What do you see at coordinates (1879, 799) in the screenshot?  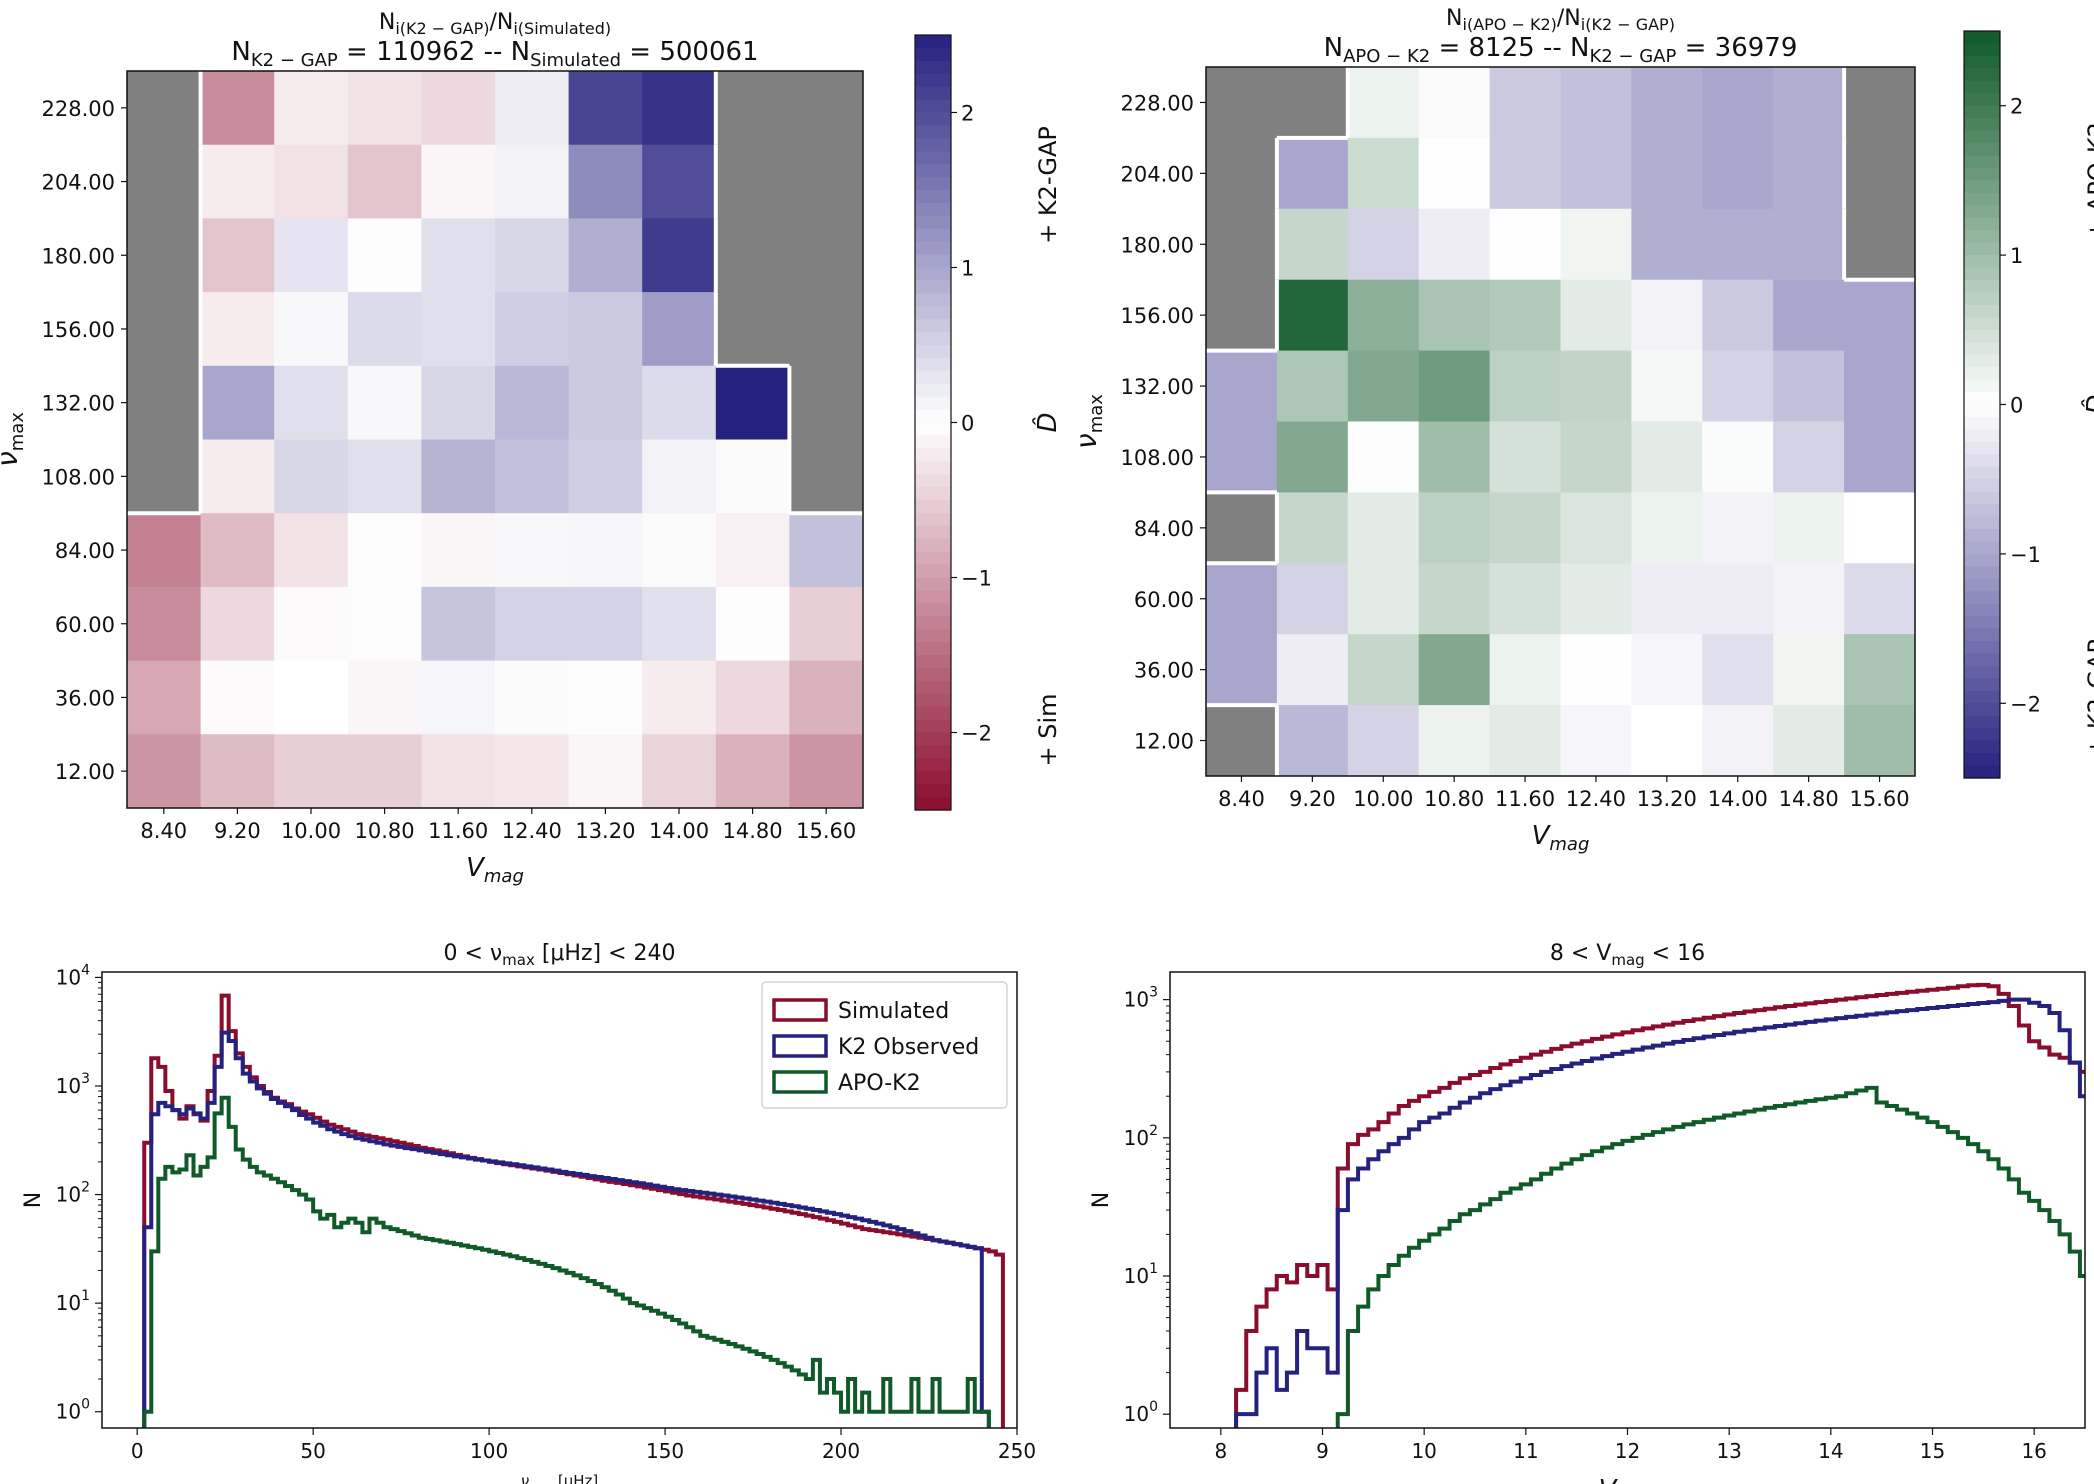 I see `x-tick-label: 15.60` at bounding box center [1879, 799].